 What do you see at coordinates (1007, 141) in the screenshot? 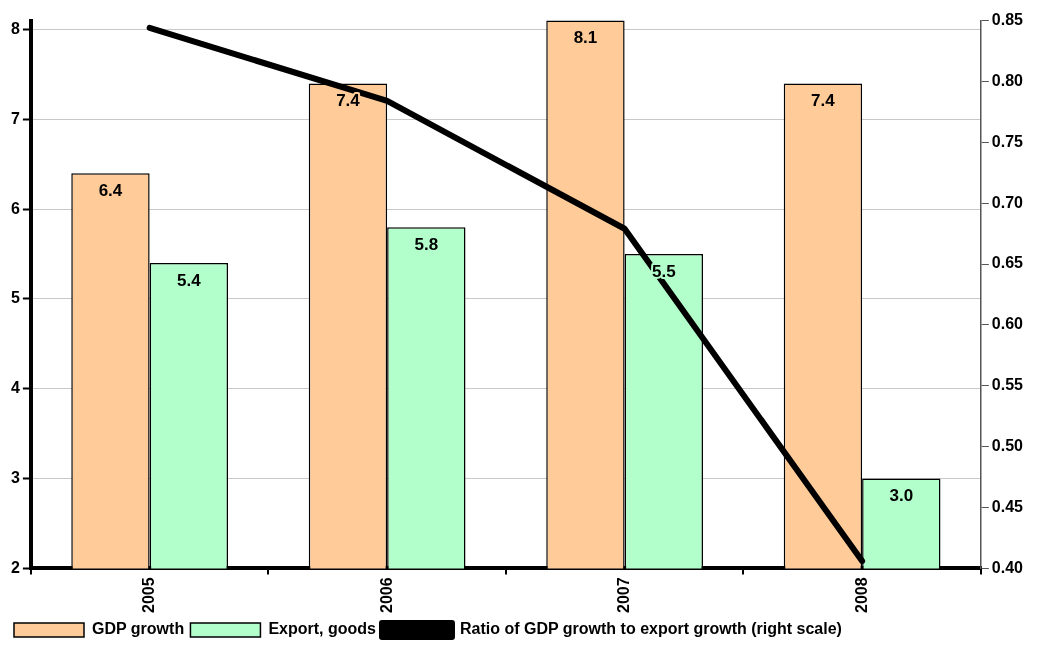
I see `y2-tick-label: 0.75` at bounding box center [1007, 141].